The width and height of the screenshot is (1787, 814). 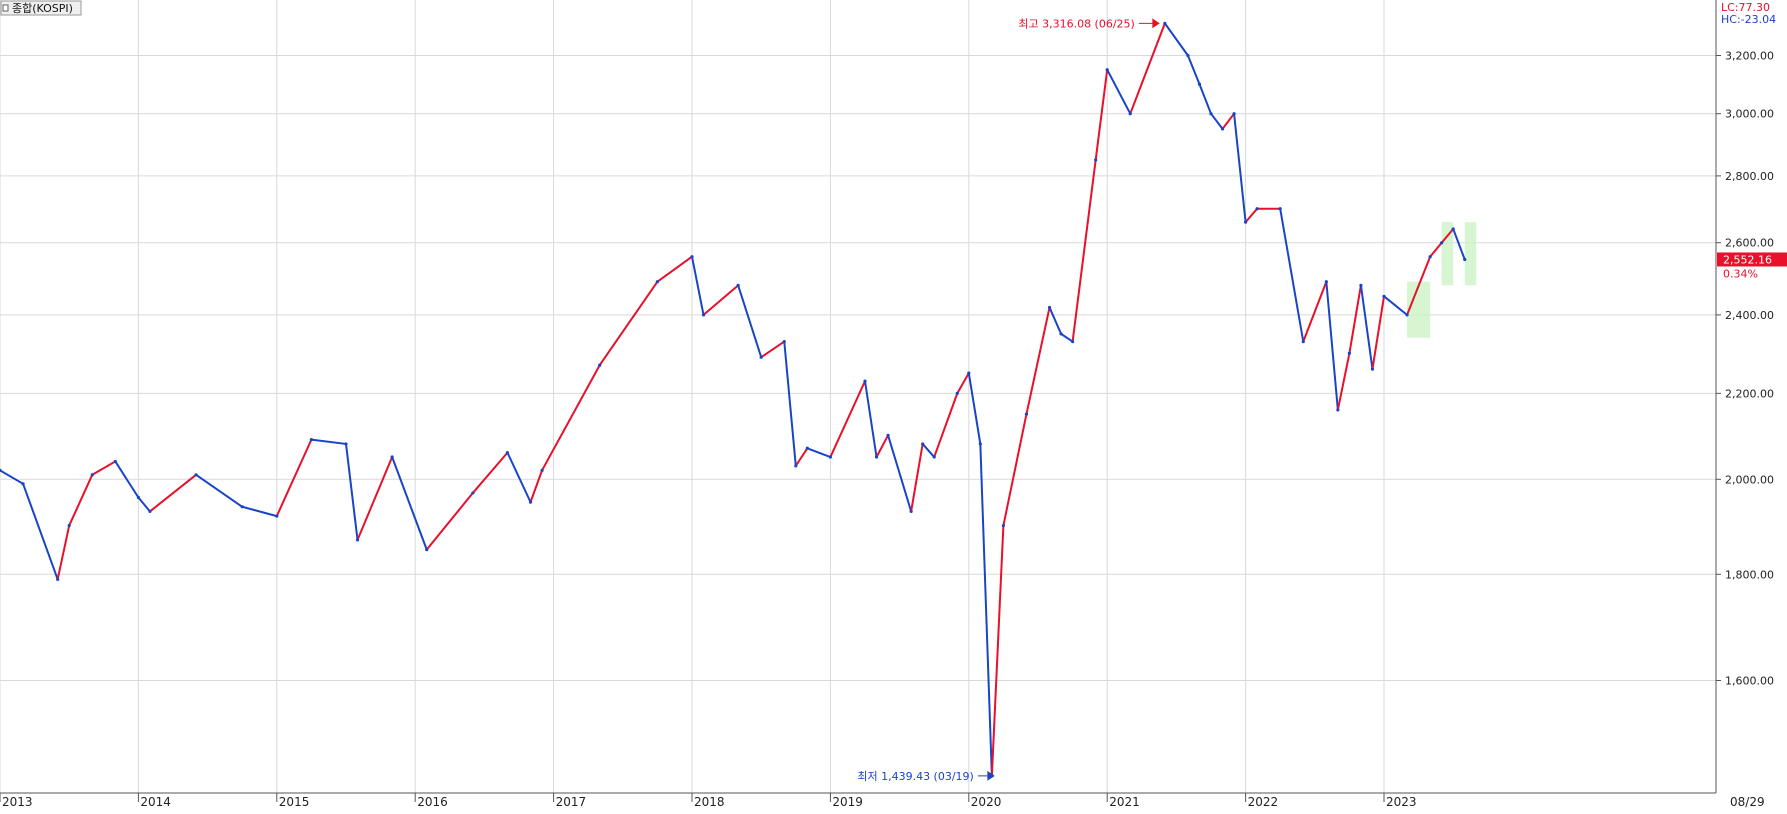 I want to click on checkbox-icon, so click(x=5, y=8).